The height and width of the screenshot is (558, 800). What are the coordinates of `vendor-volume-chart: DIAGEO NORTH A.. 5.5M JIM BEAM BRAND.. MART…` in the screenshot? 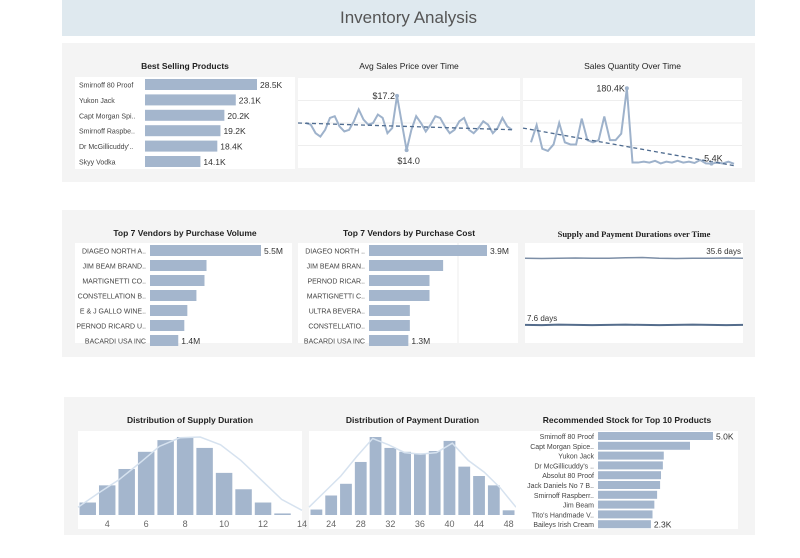 It's located at (183, 294).